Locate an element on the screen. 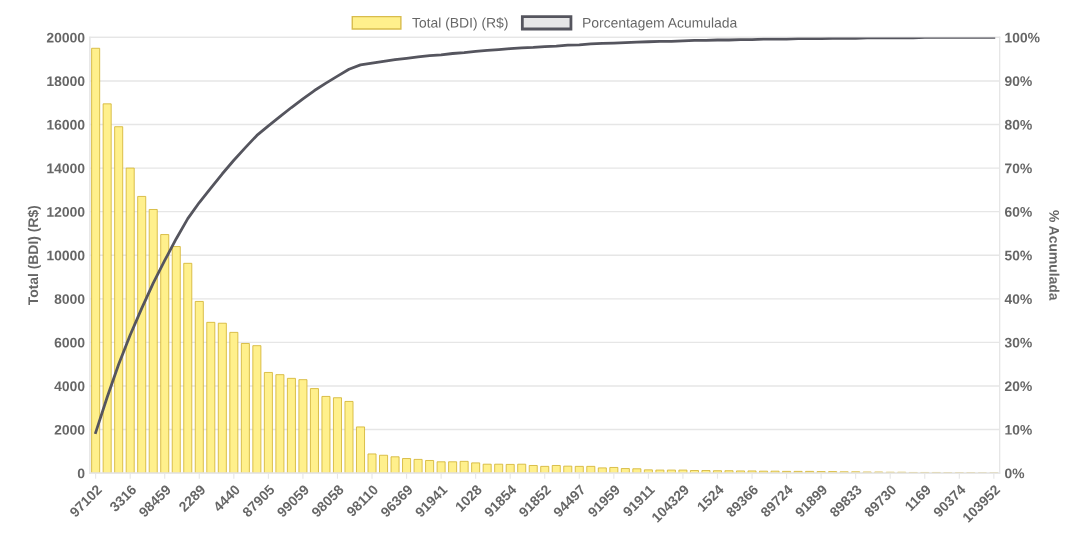 The image size is (1083, 534). y2-tick-label: 80% is located at coordinates (1018, 124).